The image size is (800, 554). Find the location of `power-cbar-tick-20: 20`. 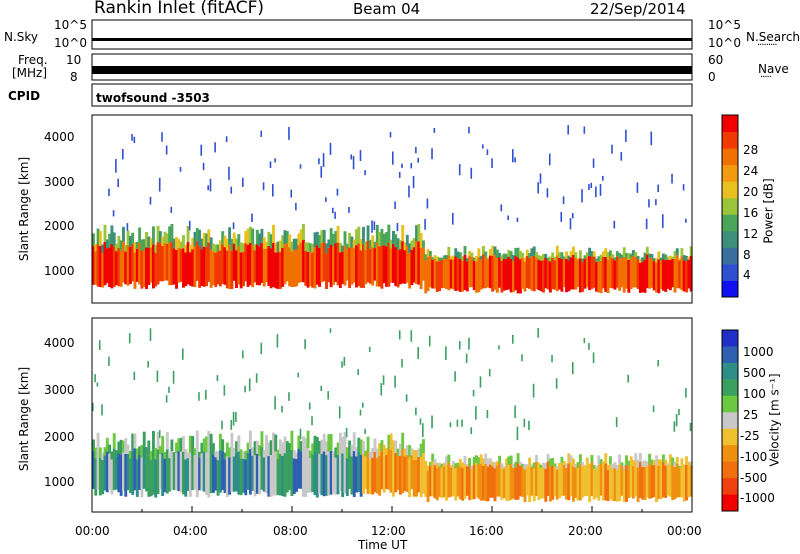

power-cbar-tick-20: 20 is located at coordinates (751, 192).